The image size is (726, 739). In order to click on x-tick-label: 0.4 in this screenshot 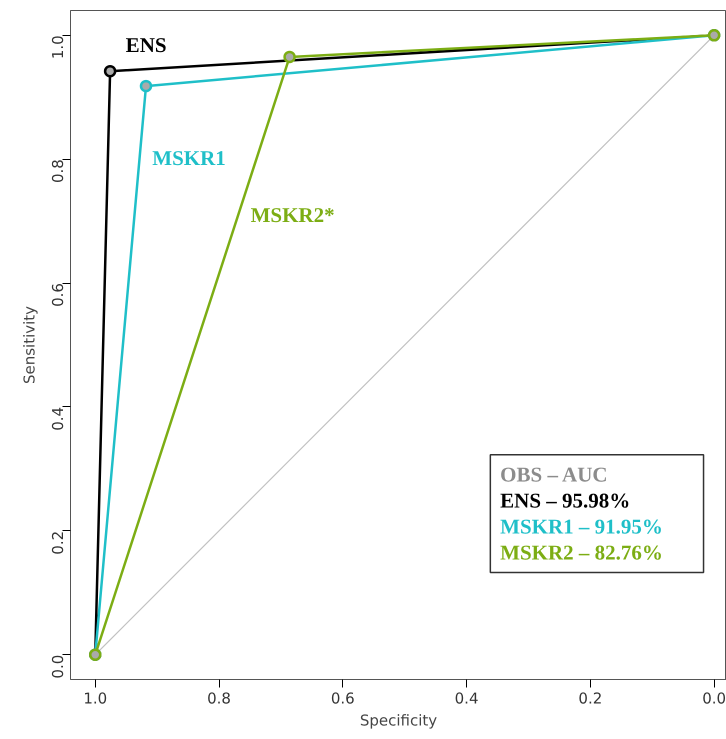, I will do `click(466, 699)`.